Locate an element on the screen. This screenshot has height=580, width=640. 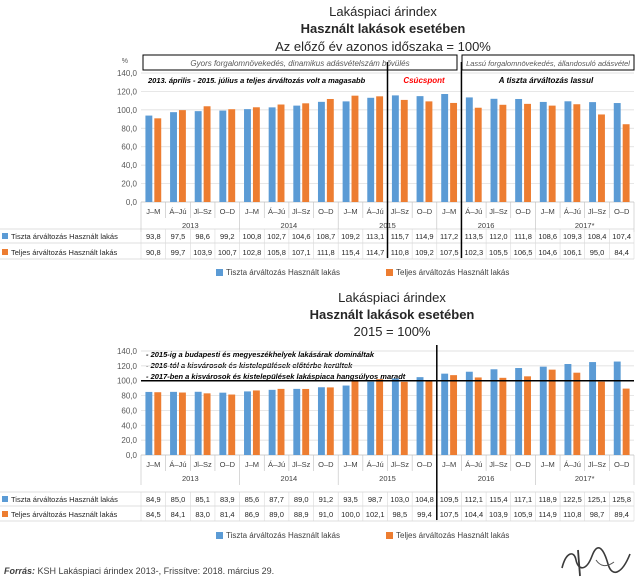
chart1-y-tick: 20,0 is located at coordinates (129, 184).